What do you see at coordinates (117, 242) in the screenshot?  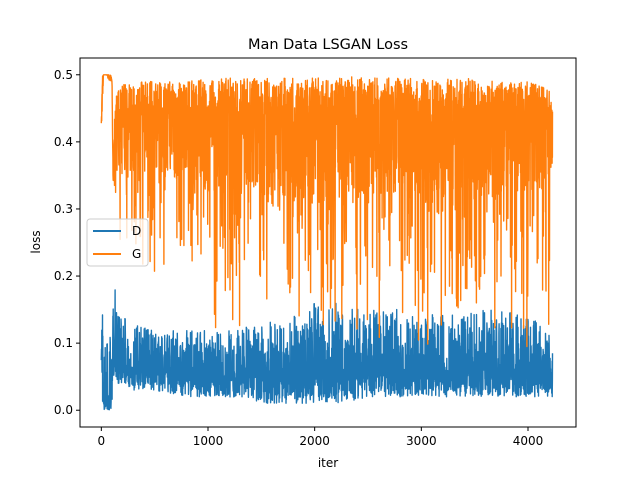 I see `legend: D G` at bounding box center [117, 242].